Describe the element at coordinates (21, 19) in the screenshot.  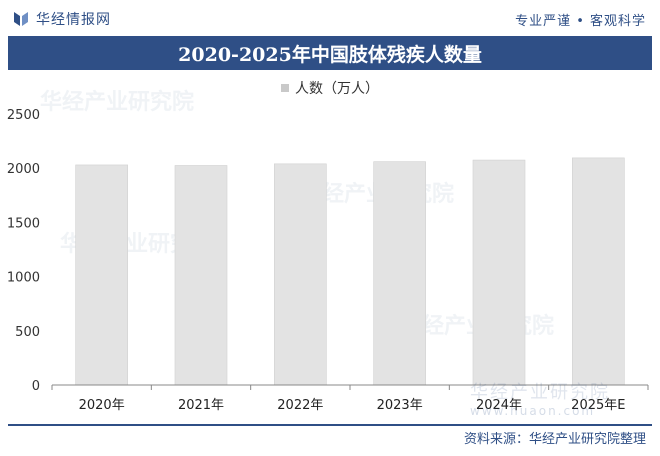
I see `brand-logo-icon` at that location.